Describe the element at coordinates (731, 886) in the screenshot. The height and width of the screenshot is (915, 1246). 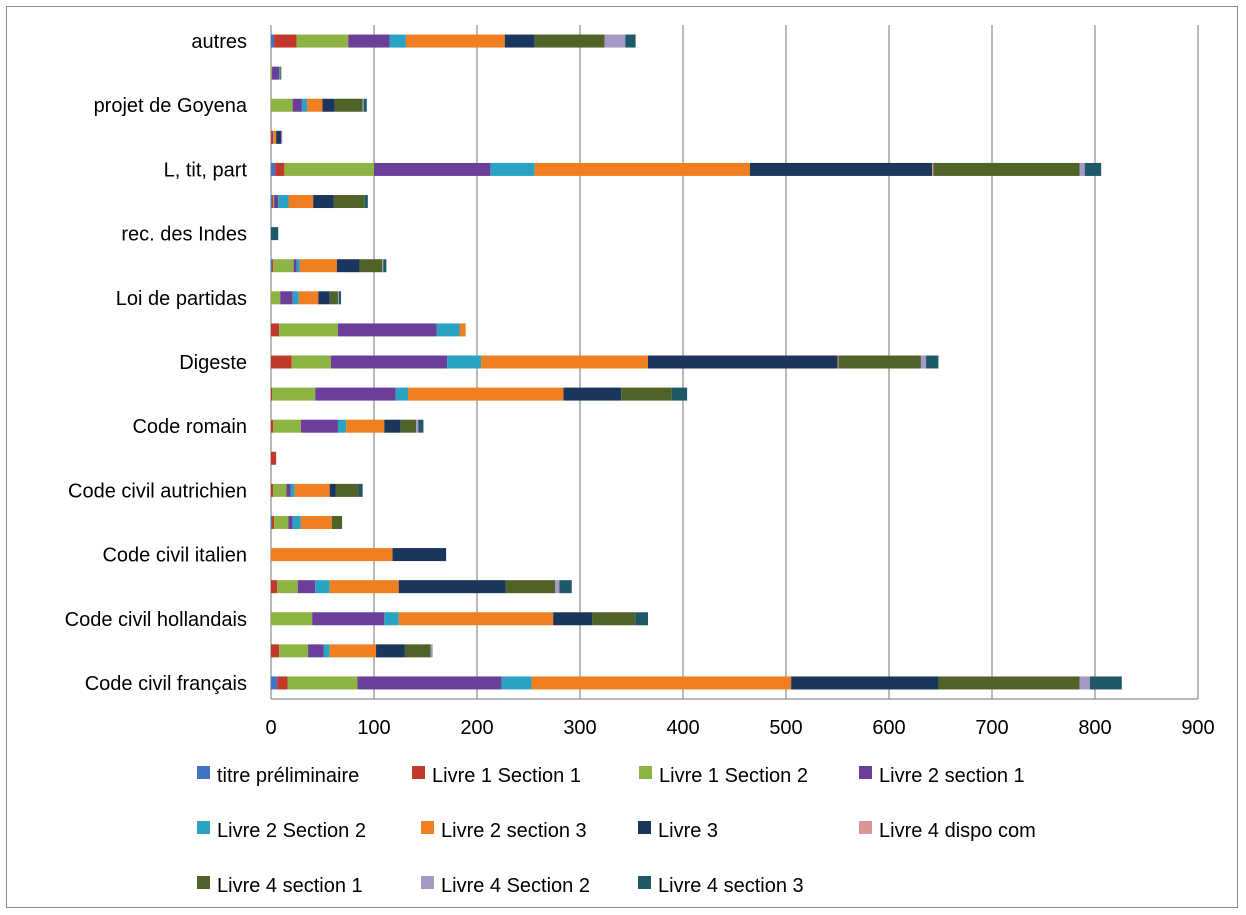
I see `legend-label-10: Livre 4 section 3` at that location.